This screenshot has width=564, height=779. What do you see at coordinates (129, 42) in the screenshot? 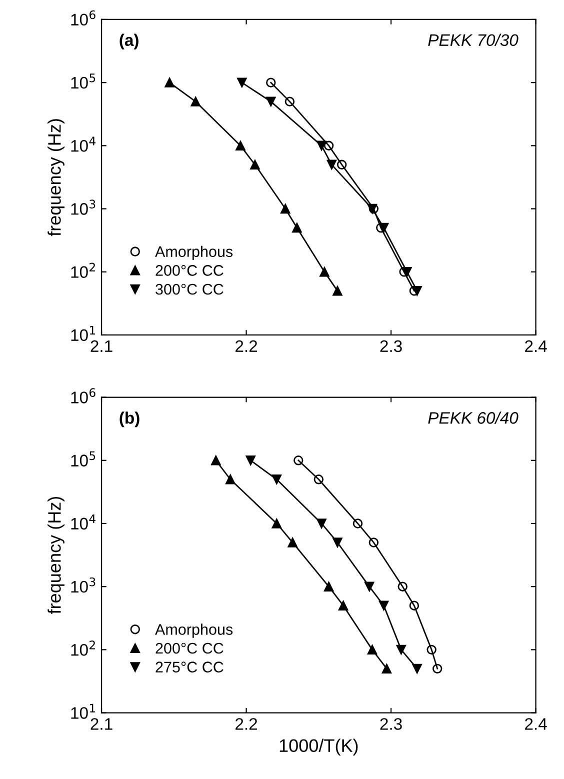
I see `annotation: (a)` at bounding box center [129, 42].